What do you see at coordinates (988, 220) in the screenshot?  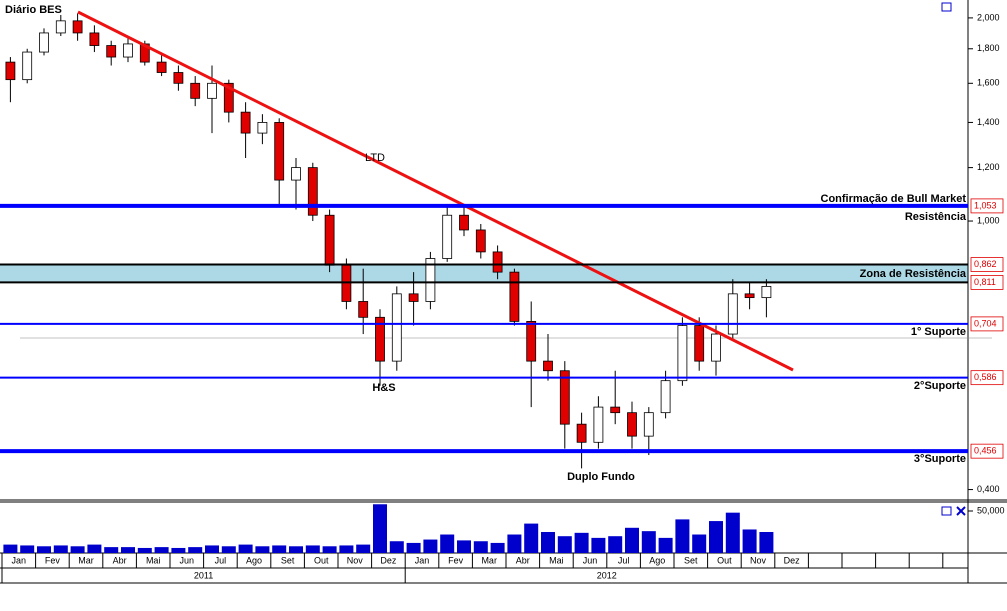 I see `y-tick-label: 1,000` at bounding box center [988, 220].